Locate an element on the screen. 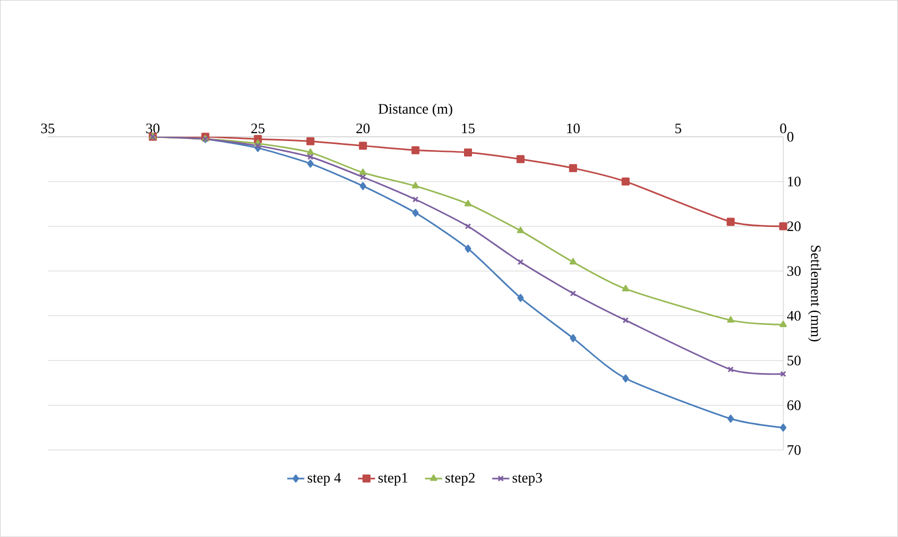  legend-label: step1 is located at coordinates (393, 479).